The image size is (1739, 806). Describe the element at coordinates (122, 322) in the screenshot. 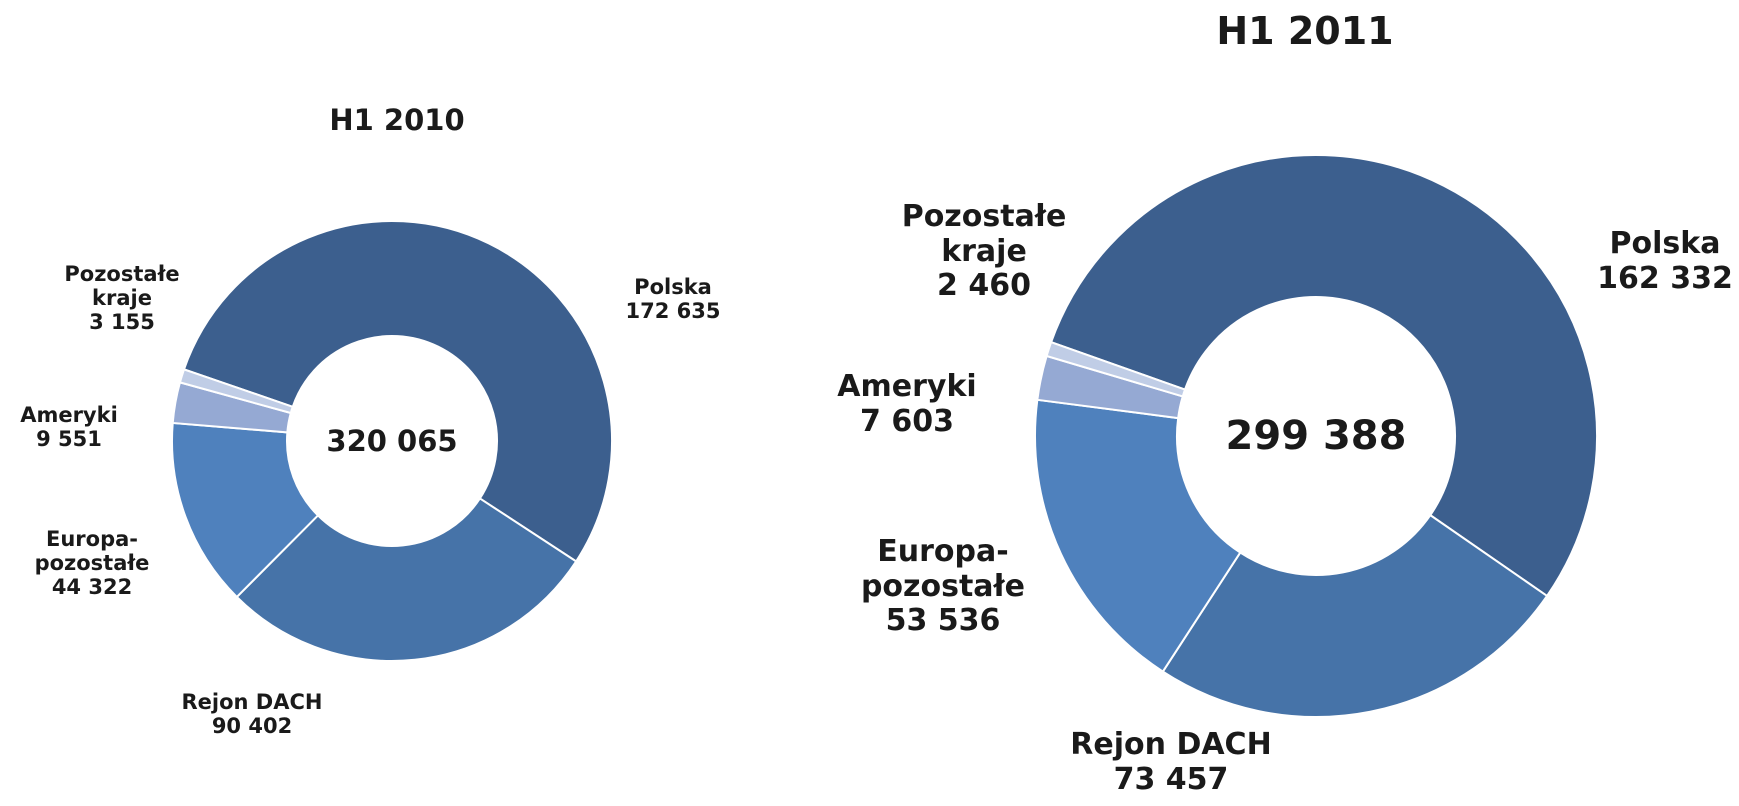

I see `value-label: 3 155` at that location.